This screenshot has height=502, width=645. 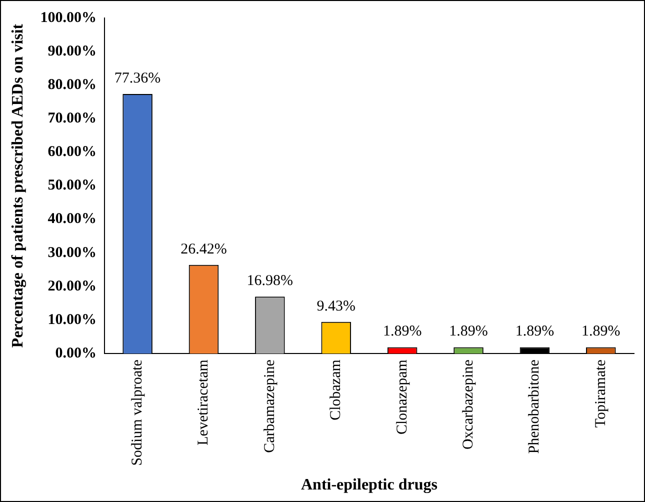 What do you see at coordinates (336, 389) in the screenshot?
I see `x-tick-label: Clobazam` at bounding box center [336, 389].